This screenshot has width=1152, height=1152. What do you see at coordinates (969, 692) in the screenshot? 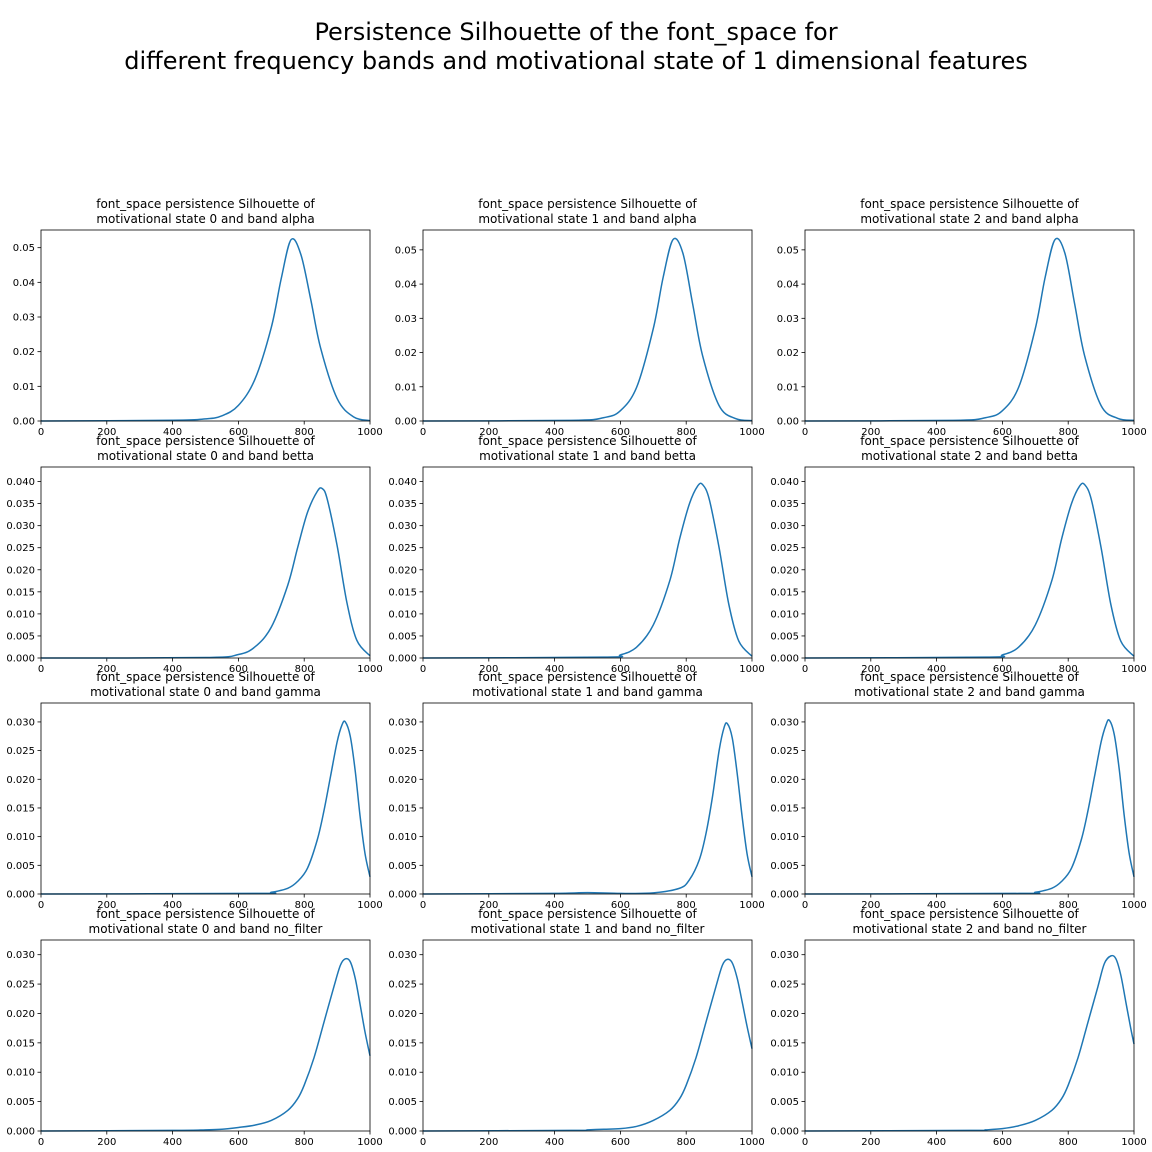
I see `subplot-title-line-2: motivational state 2 and band gamma` at bounding box center [969, 692].